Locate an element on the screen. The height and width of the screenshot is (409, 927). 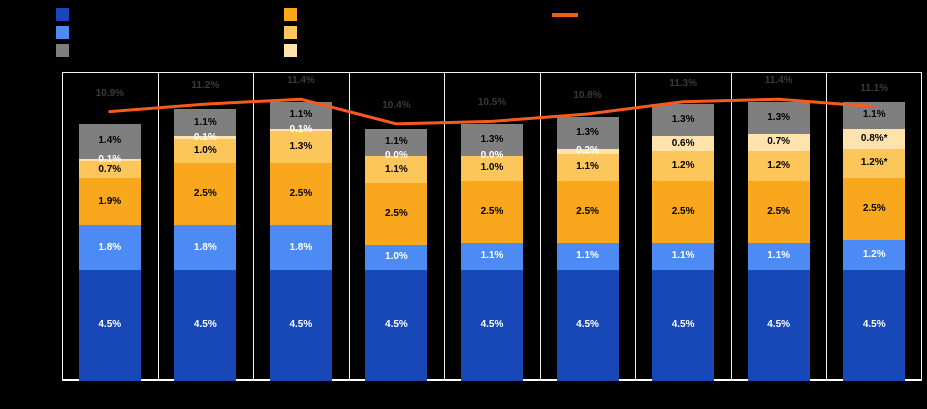
segment-label-pale-orange: 0.1% is located at coordinates (205, 137).